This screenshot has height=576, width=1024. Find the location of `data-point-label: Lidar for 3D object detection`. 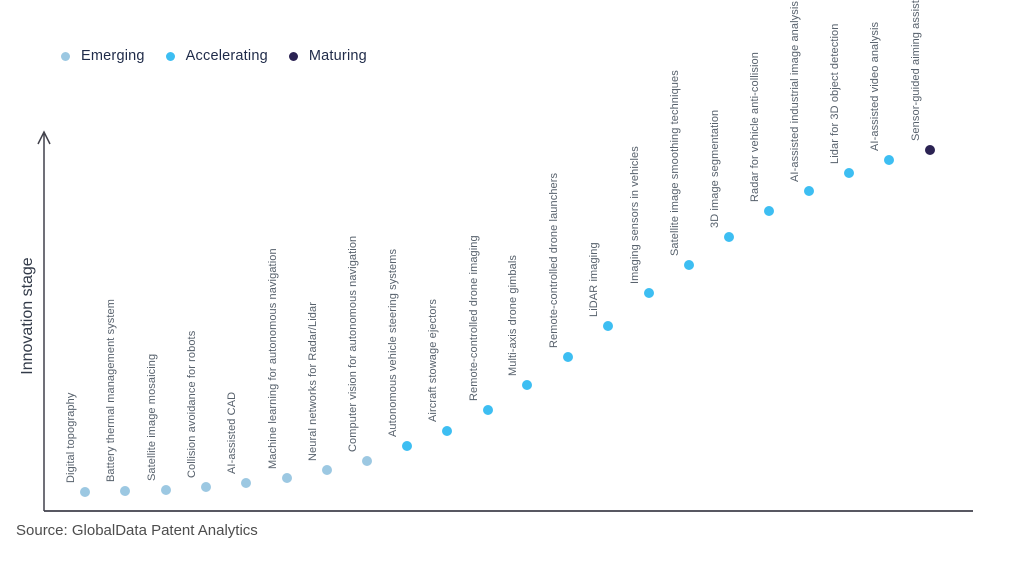

data-point-label: Lidar for 3D object detection is located at coordinates (835, 93).